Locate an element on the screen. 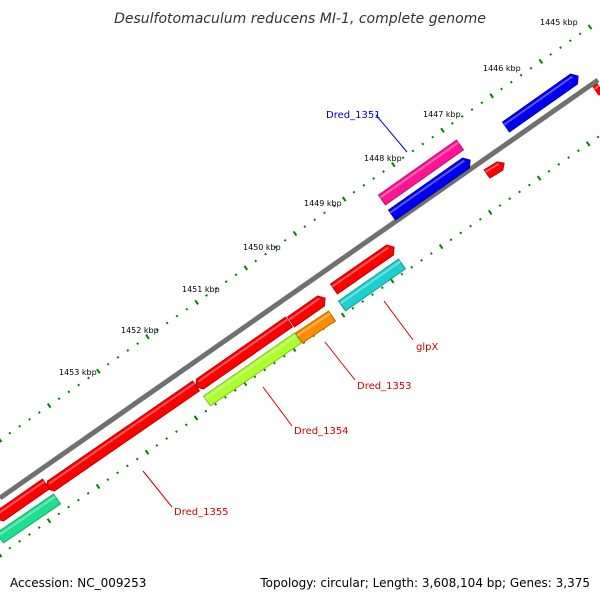  gene-label-dred-1351: Dred_1351 is located at coordinates (353, 115).